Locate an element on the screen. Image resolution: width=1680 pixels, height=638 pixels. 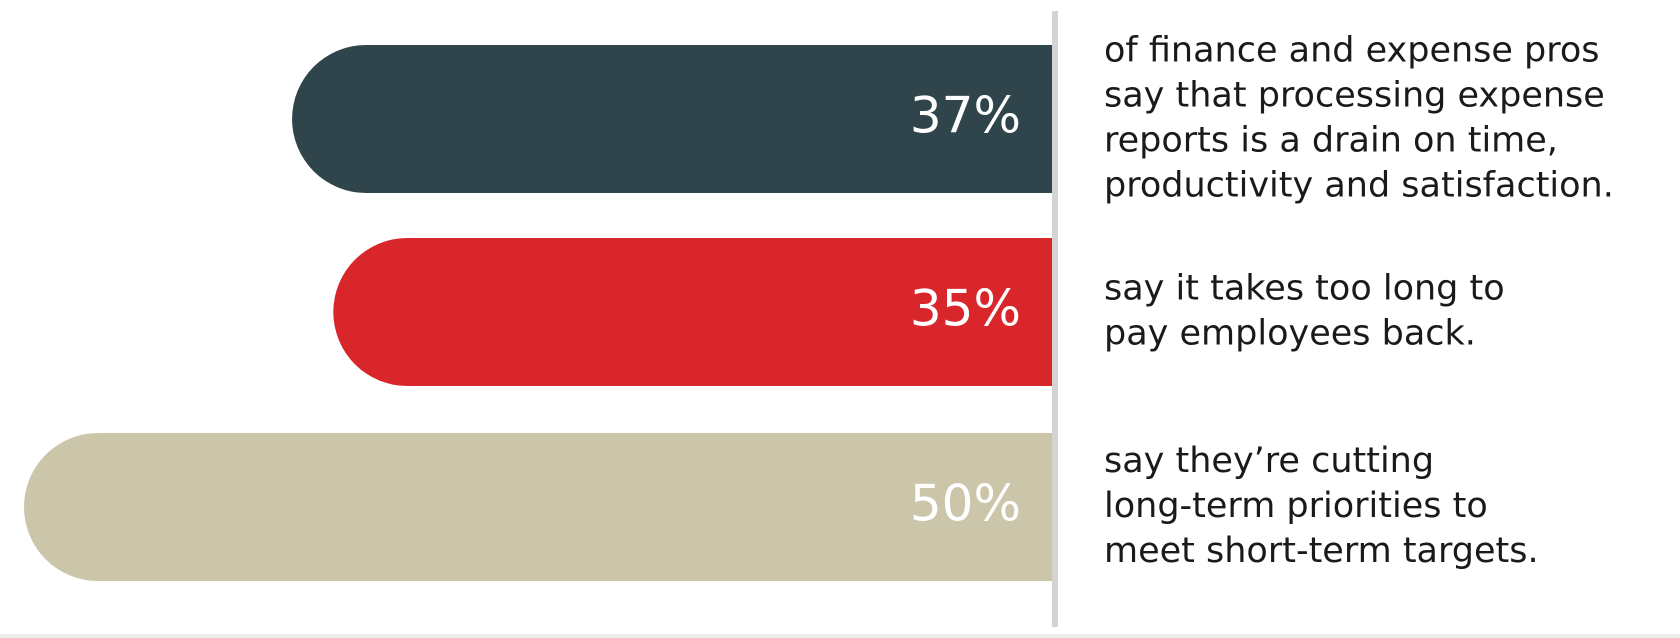
category-label: say they’re cutting is located at coordinates (1269, 461).